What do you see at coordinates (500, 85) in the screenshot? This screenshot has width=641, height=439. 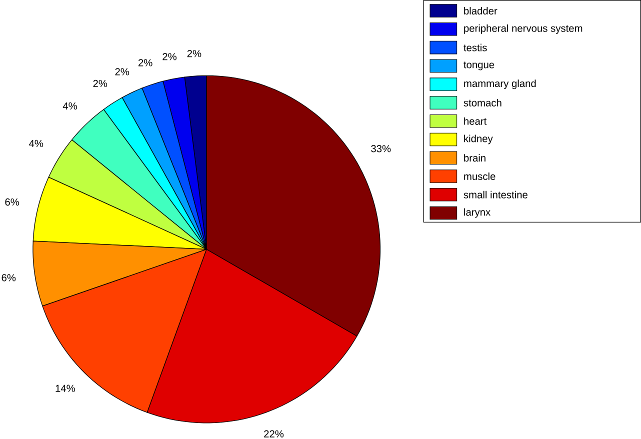 I see `legend-label: mammary gland` at bounding box center [500, 85].